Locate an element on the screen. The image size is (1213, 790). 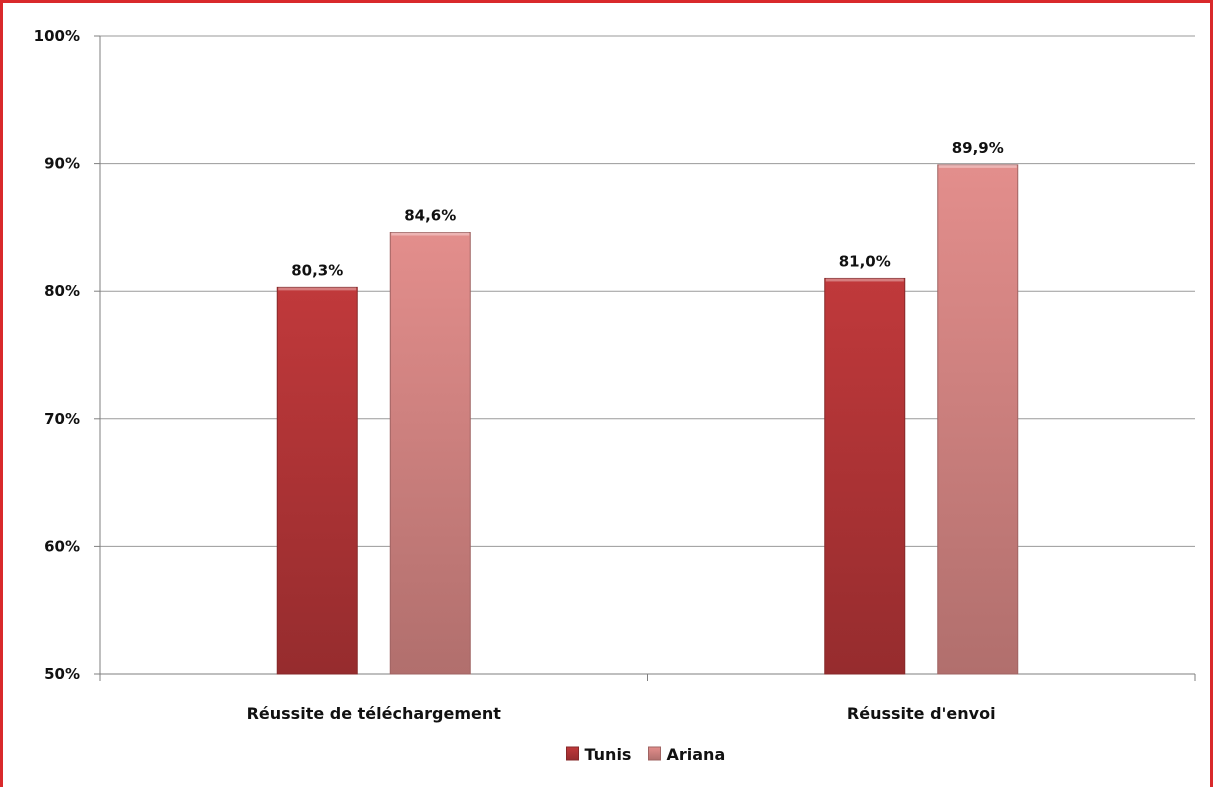
legend-label: Ariana is located at coordinates (696, 754).